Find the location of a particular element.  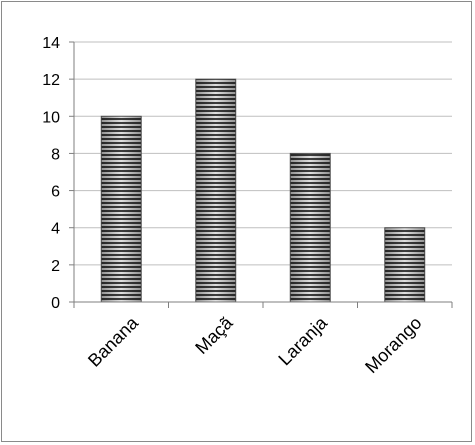

y-tick-label: 12 is located at coordinates (51, 80).